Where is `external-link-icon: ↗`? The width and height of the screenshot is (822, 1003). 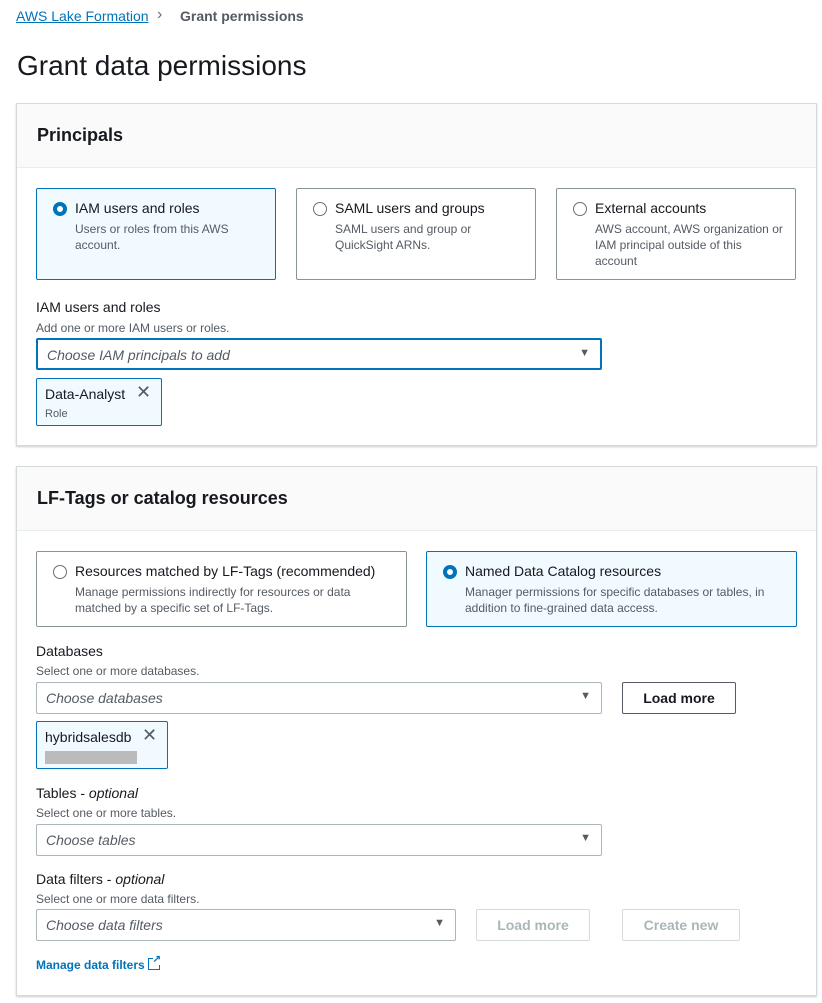 external-link-icon: ↗ is located at coordinates (155, 962).